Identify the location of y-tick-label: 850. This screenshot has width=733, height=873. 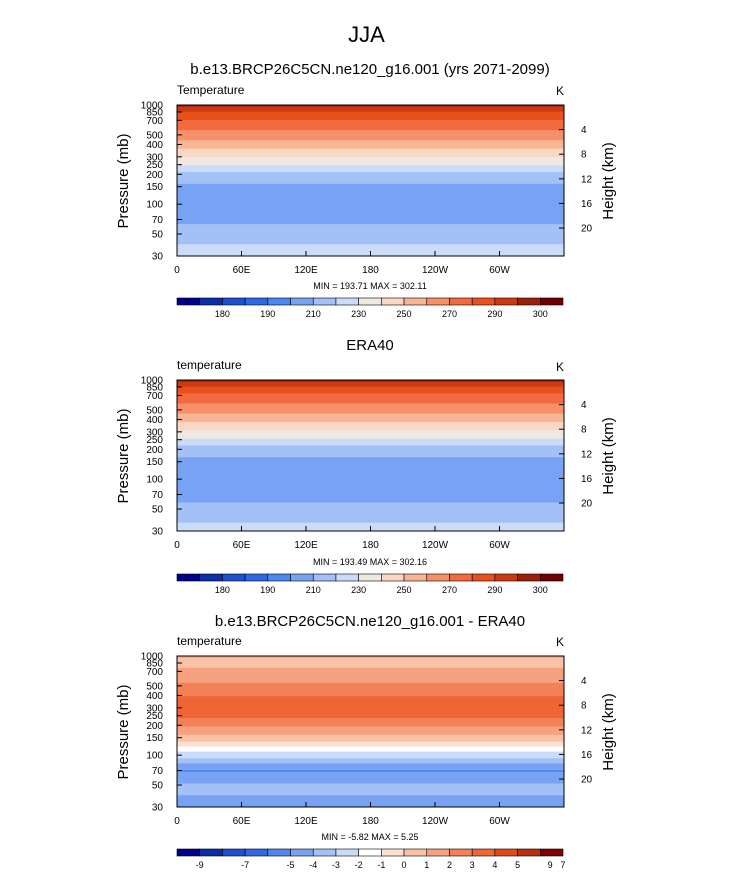
(154, 387).